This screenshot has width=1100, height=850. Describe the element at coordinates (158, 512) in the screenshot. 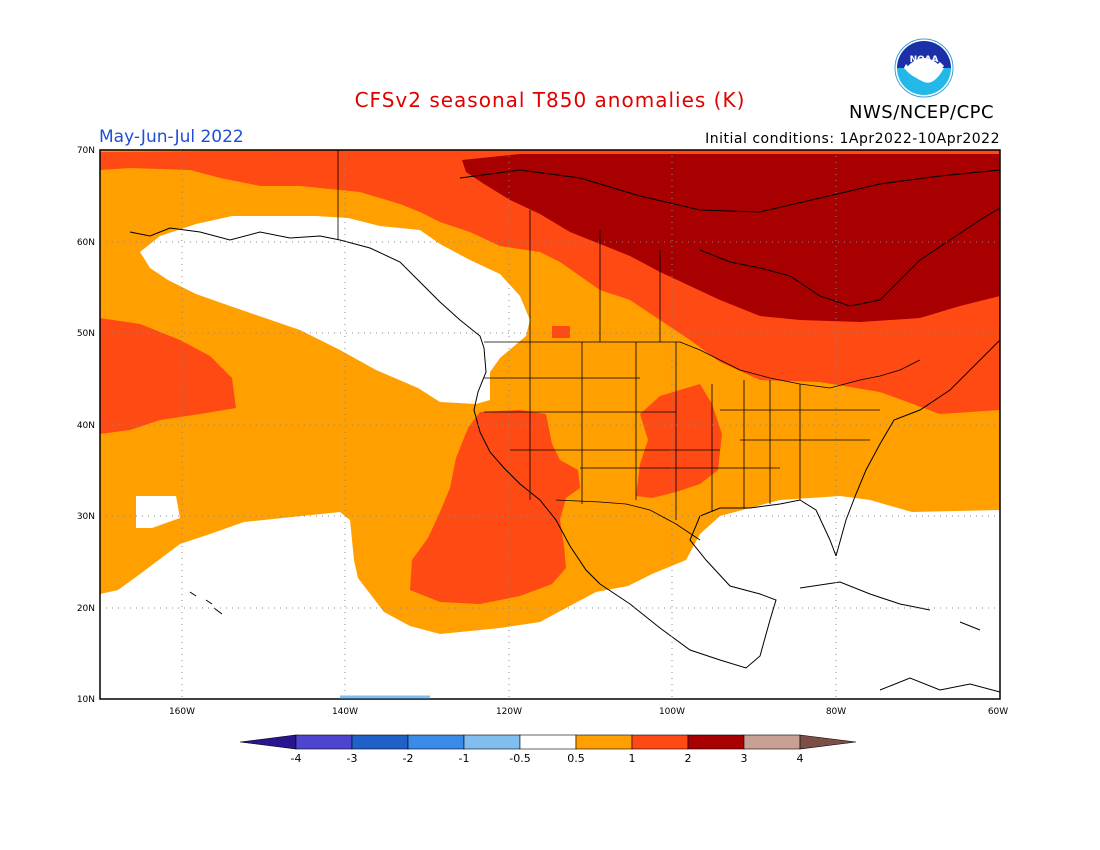

I see `neutral-area-pacific` at that location.